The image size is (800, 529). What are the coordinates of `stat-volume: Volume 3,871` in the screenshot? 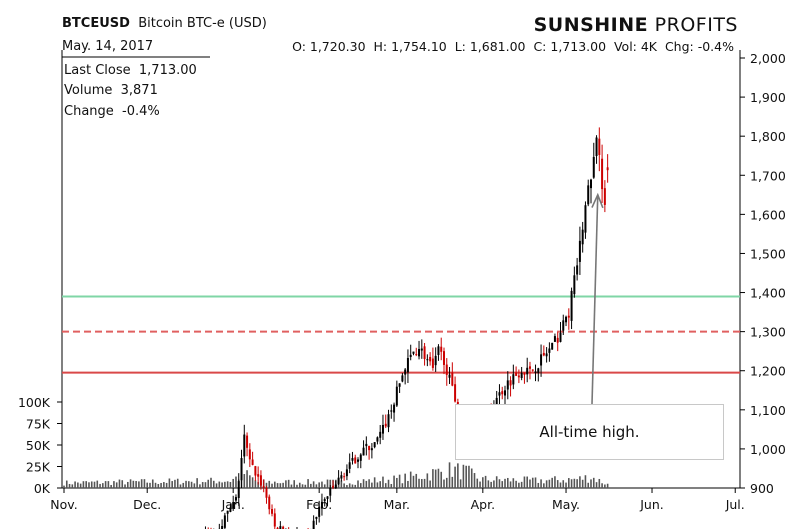 It's located at (111, 90).